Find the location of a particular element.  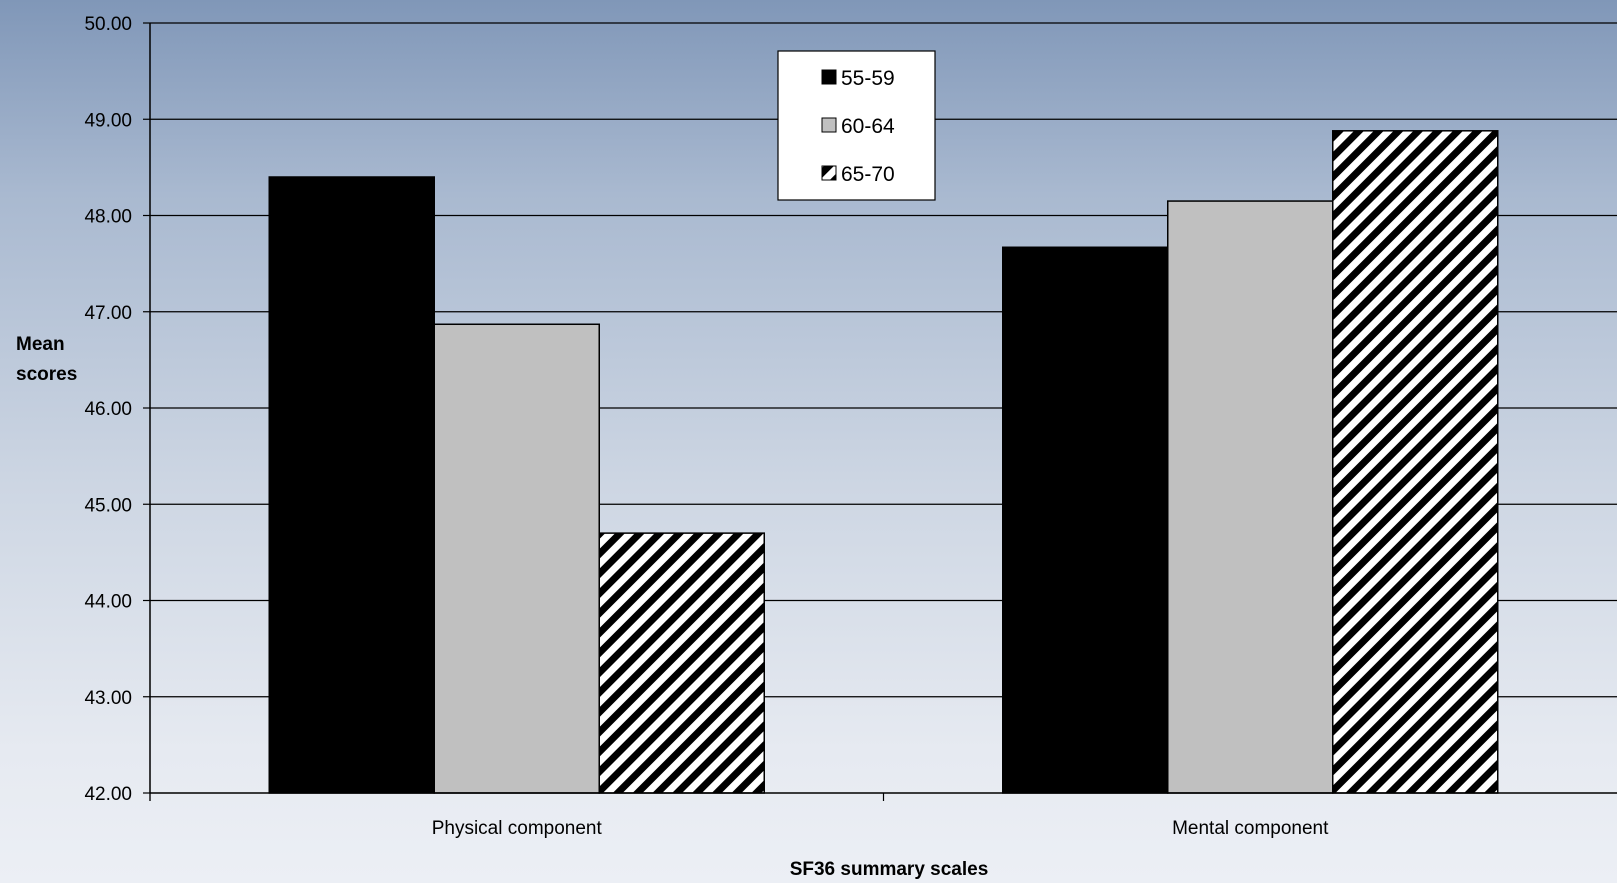

bar-65-70-mental-component is located at coordinates (1415, 462).